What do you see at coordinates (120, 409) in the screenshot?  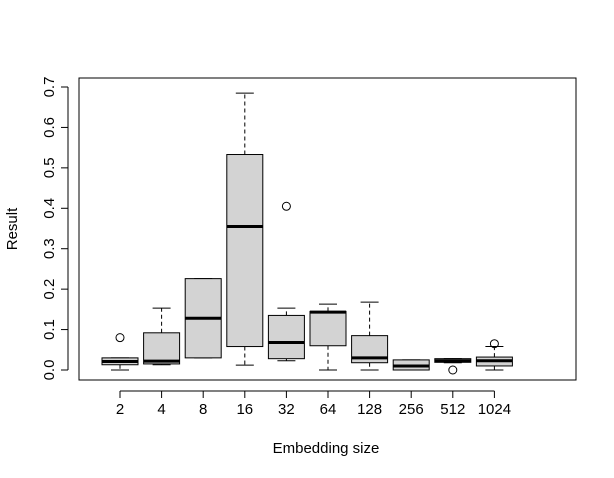 I see `x-tick-label: 2` at bounding box center [120, 409].